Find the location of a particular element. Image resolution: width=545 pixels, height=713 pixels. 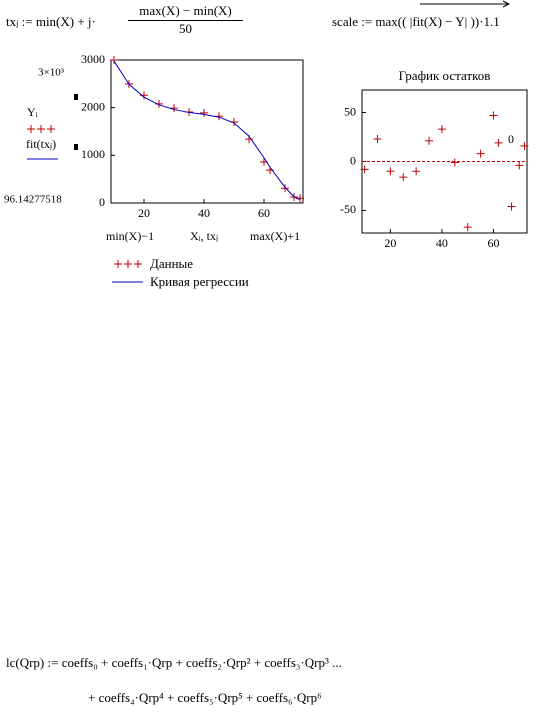

plot-frame is located at coordinates (207, 131).